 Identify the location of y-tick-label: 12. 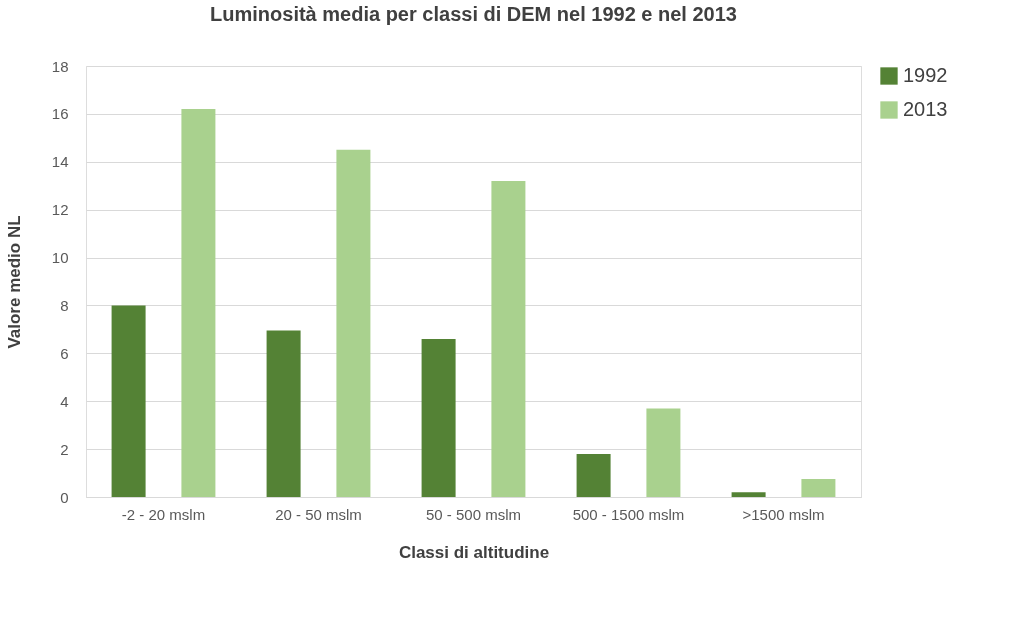
(60, 210).